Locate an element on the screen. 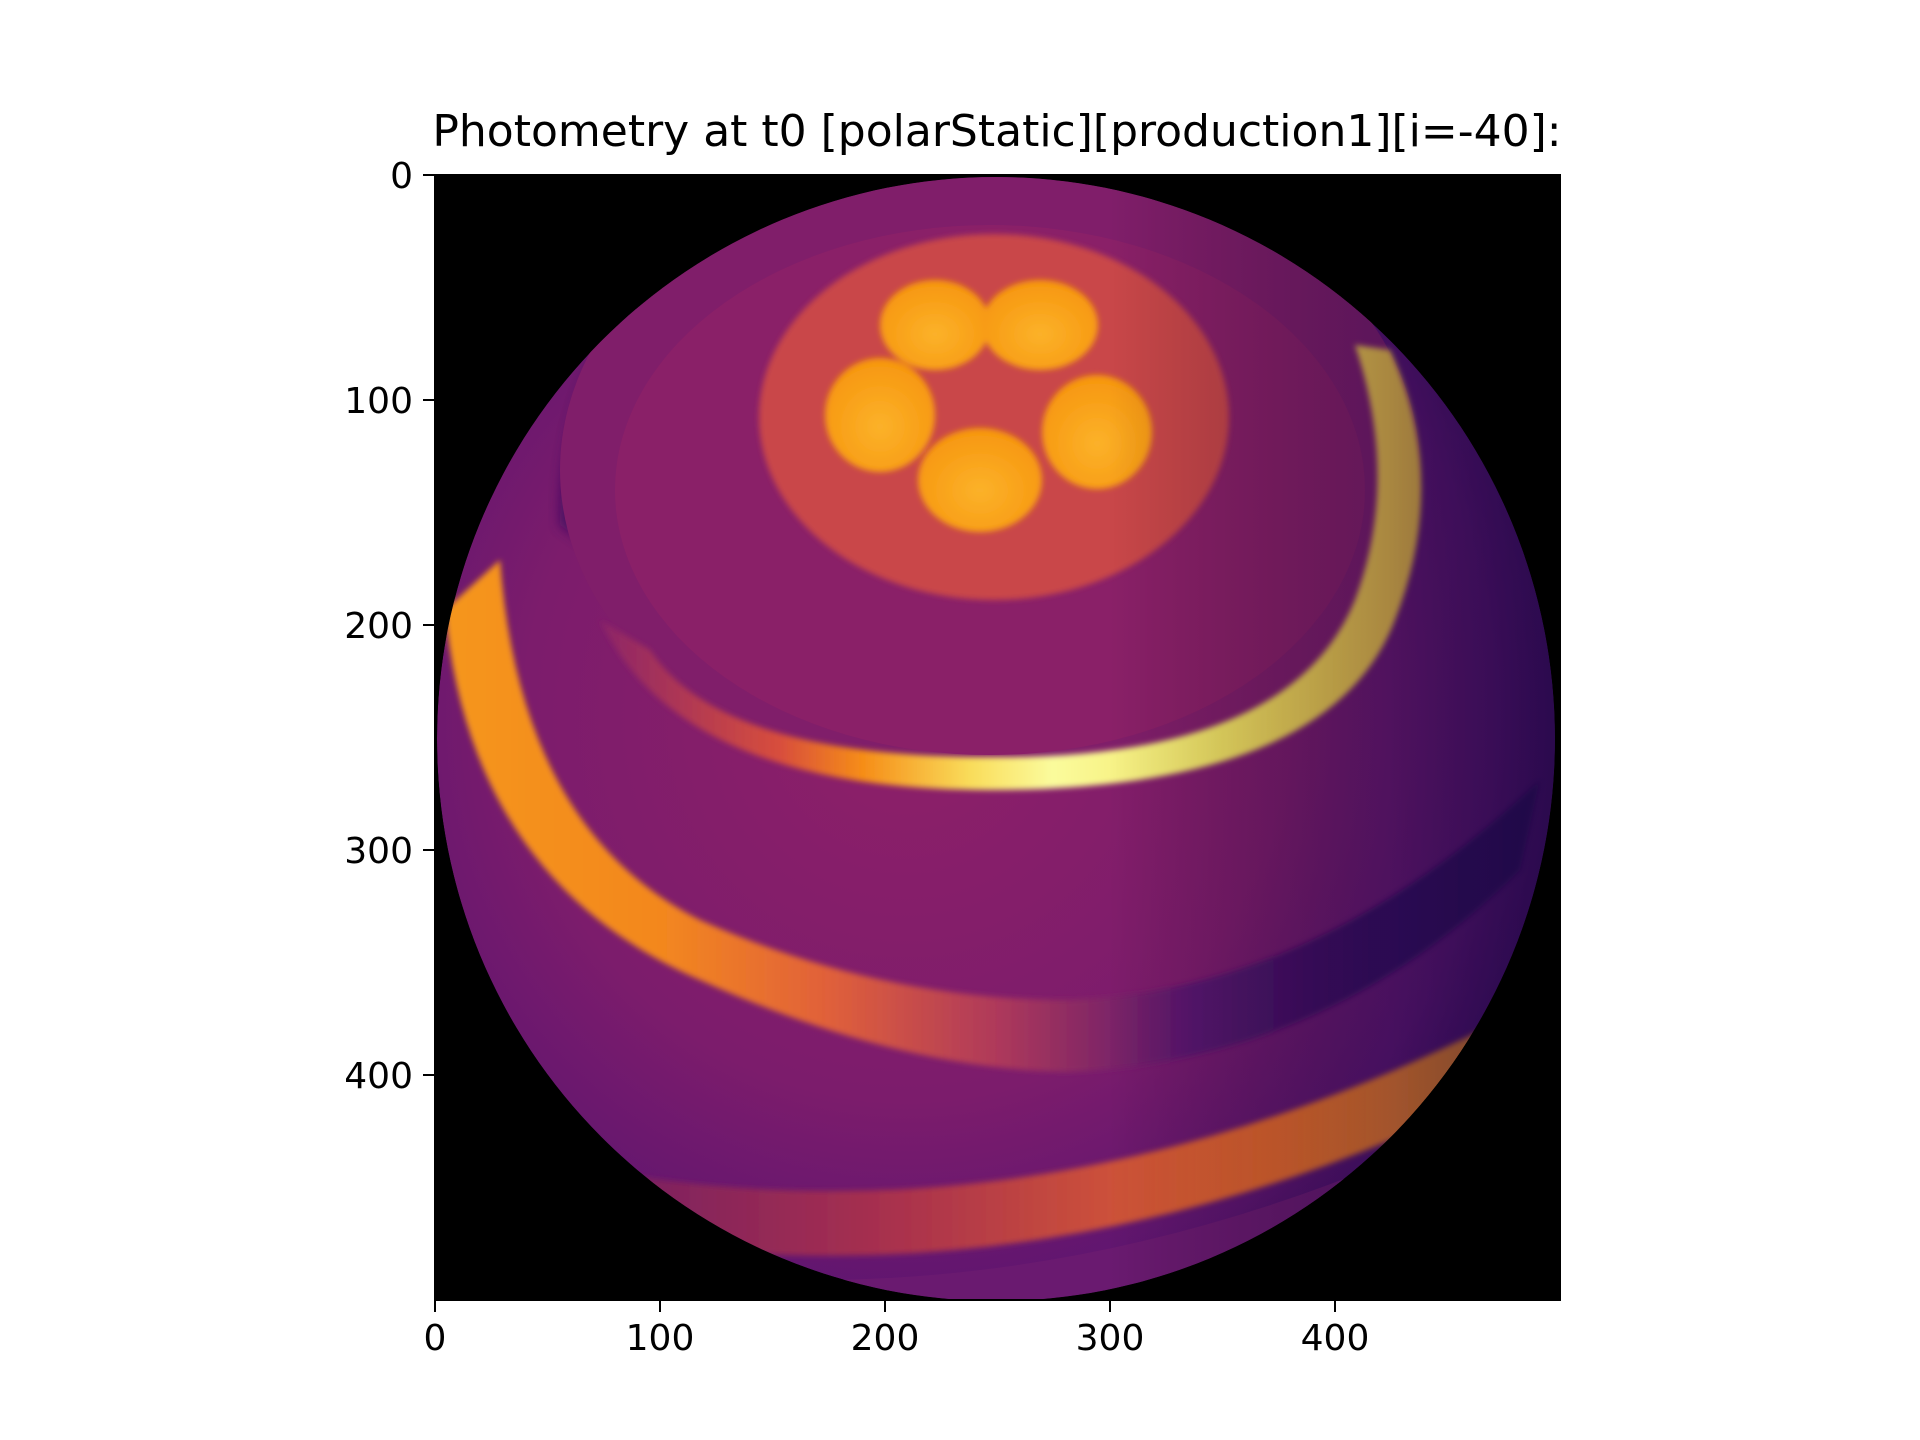 The width and height of the screenshot is (1920, 1440). x-tick-label: 0 is located at coordinates (435, 1338).